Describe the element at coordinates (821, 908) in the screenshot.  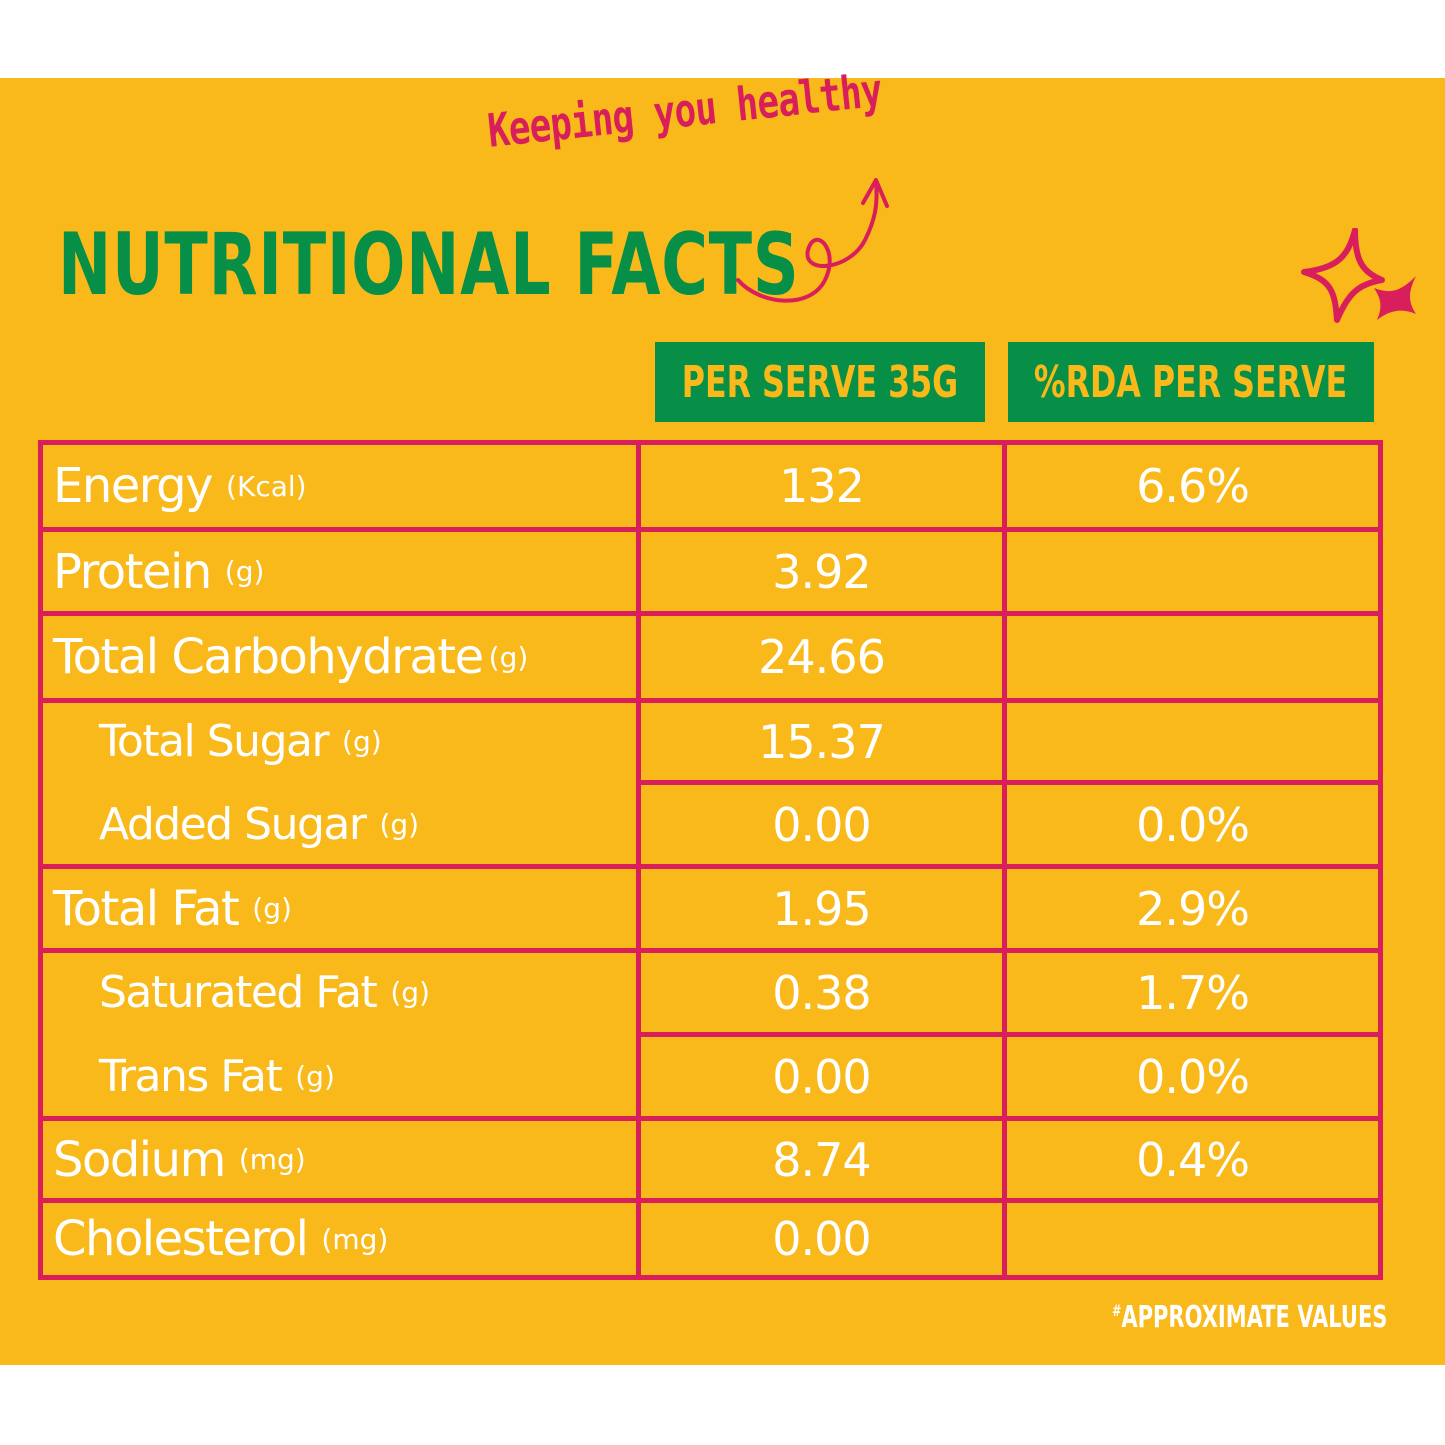
I see `total-fat-per-serve: 1.95` at that location.